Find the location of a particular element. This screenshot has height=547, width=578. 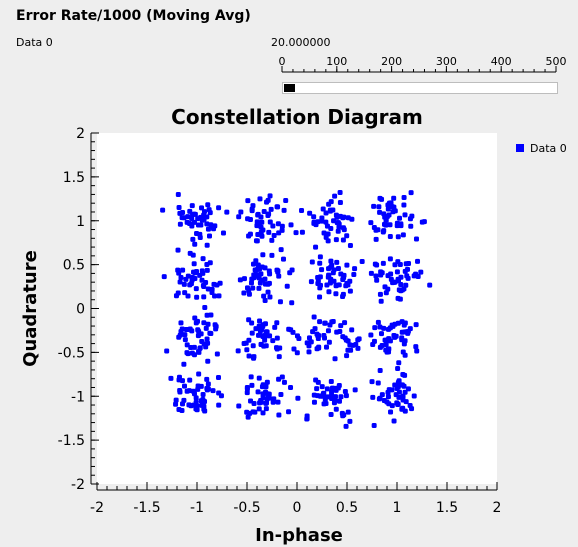

gauge-tick-label: 0 is located at coordinates (282, 61).